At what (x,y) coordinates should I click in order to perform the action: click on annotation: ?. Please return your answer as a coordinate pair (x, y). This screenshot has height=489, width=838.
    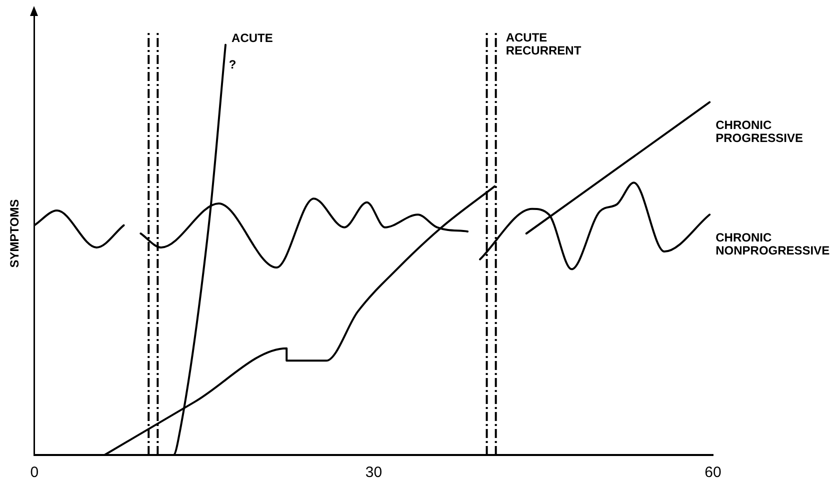
    Looking at the image, I should click on (232, 65).